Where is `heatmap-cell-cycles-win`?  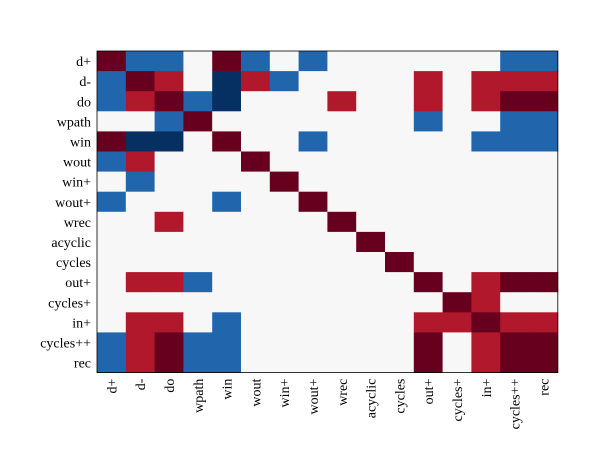 heatmap-cell-cycles-win is located at coordinates (227, 262).